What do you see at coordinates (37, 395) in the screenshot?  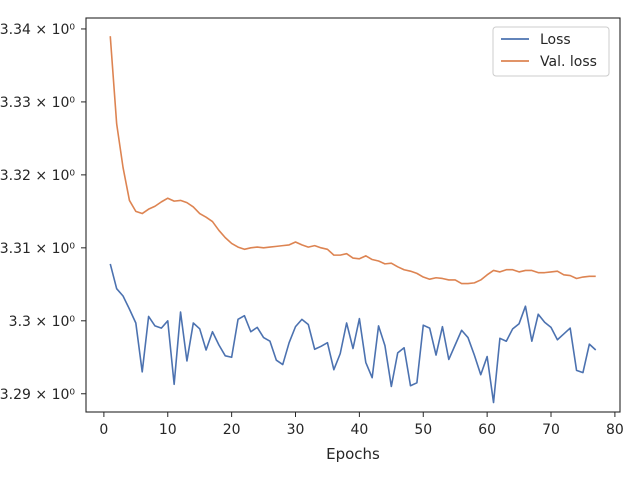 I see `y-tick-label: 3.29 × 10⁰` at bounding box center [37, 395].